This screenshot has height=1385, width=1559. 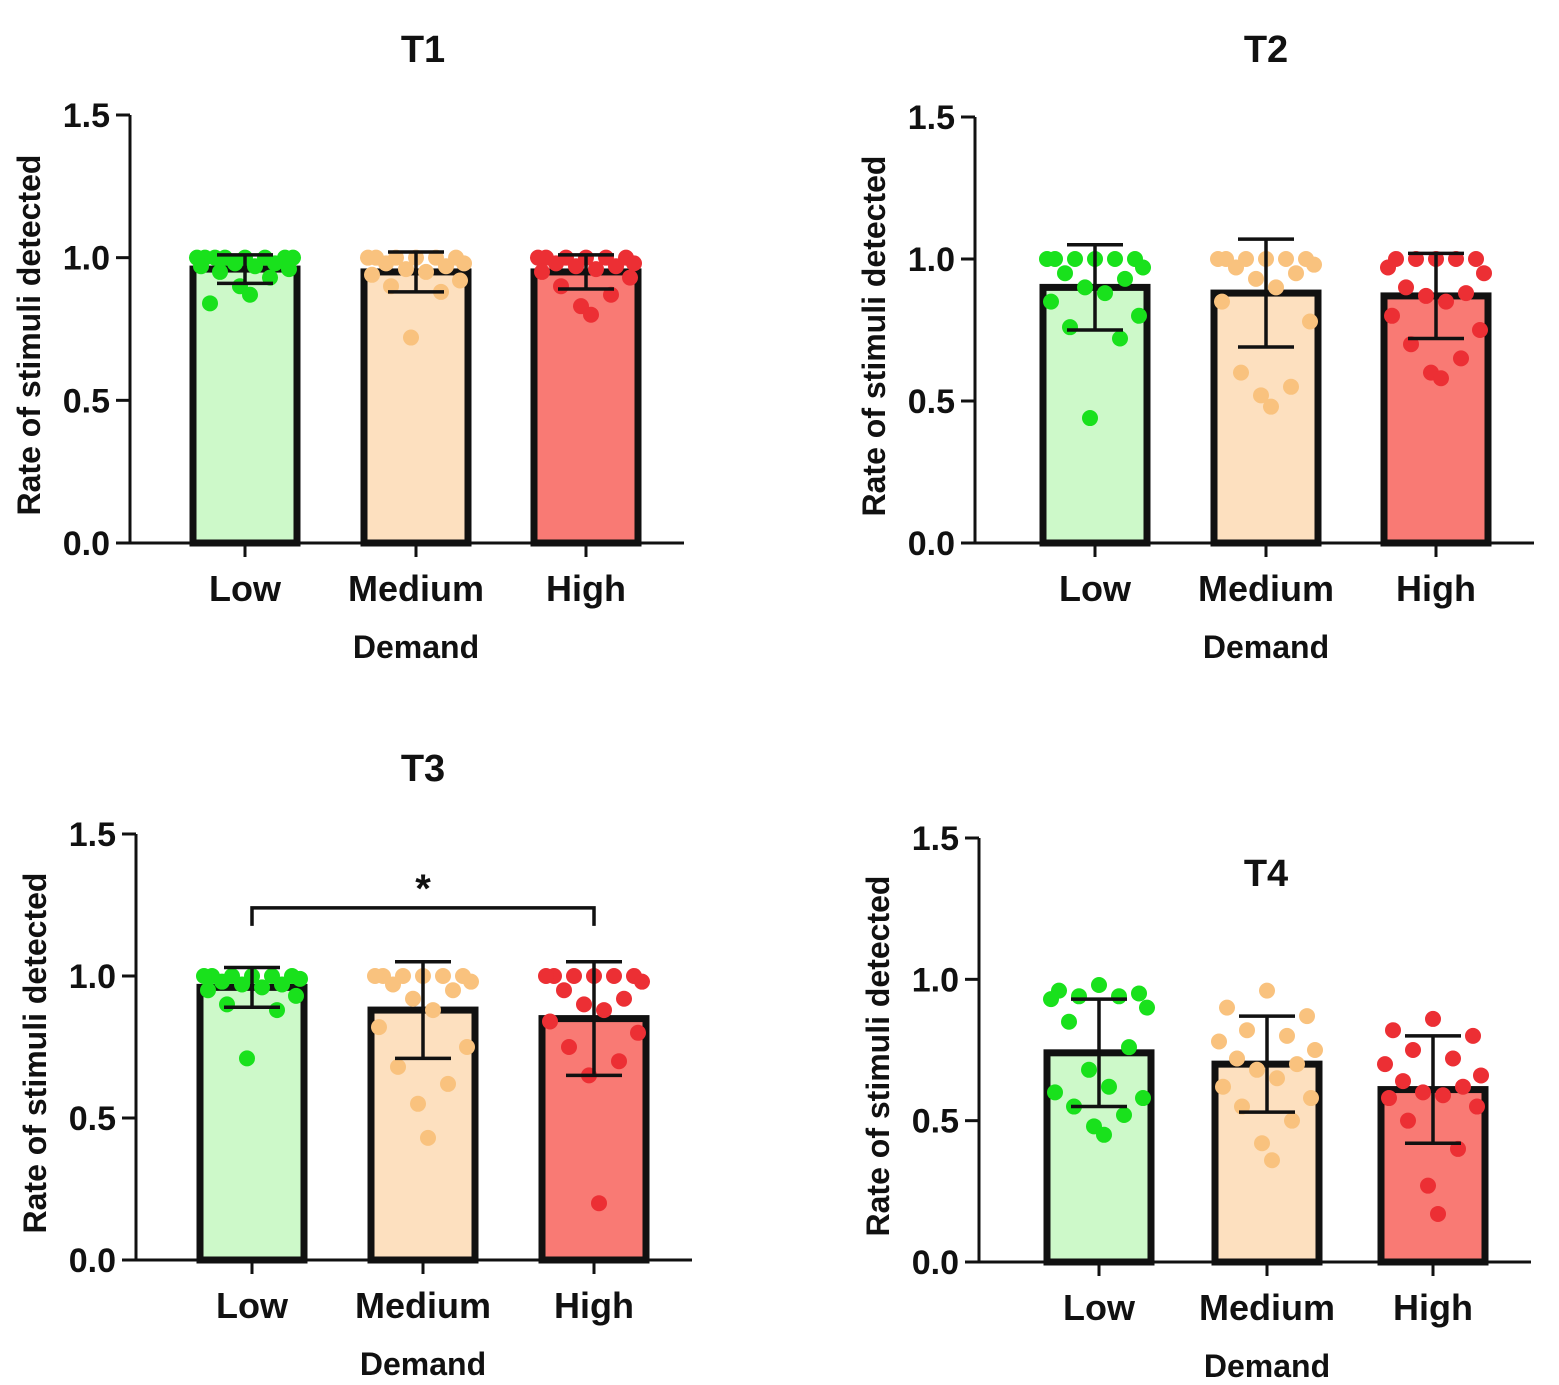 What do you see at coordinates (86, 116) in the screenshot?
I see `y-tick-label: 1.5` at bounding box center [86, 116].